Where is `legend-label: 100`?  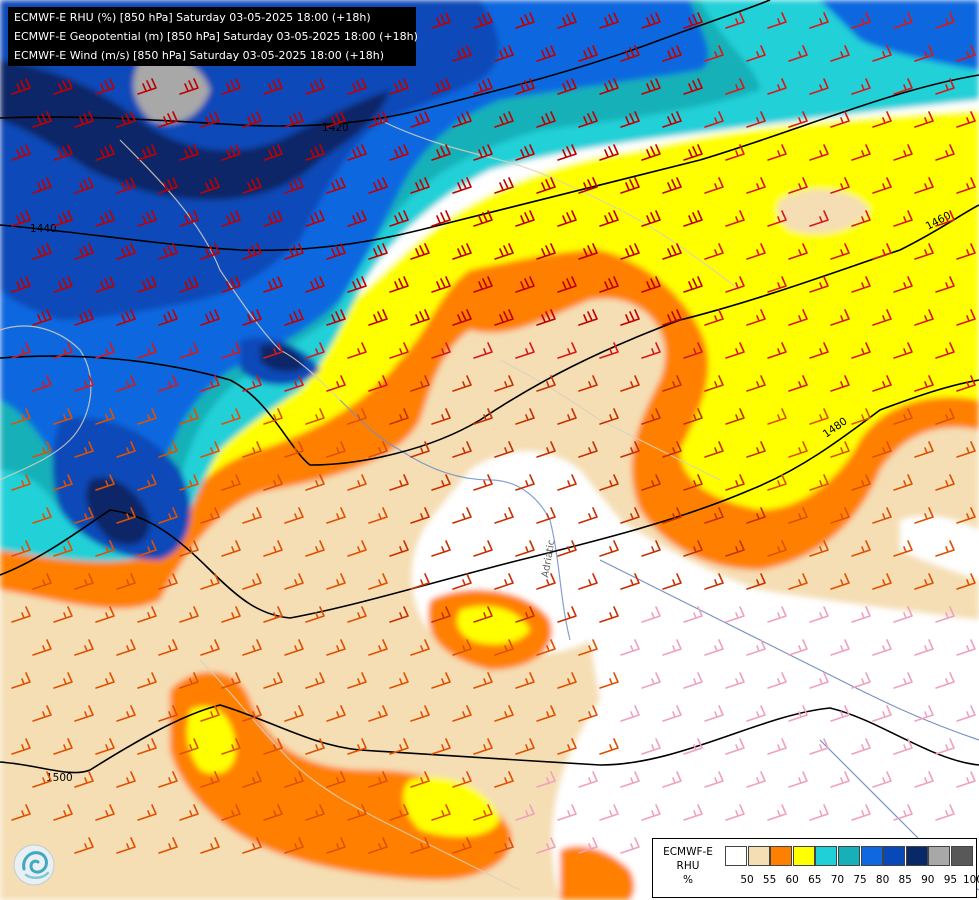 legend-label: 100 is located at coordinates (970, 880).